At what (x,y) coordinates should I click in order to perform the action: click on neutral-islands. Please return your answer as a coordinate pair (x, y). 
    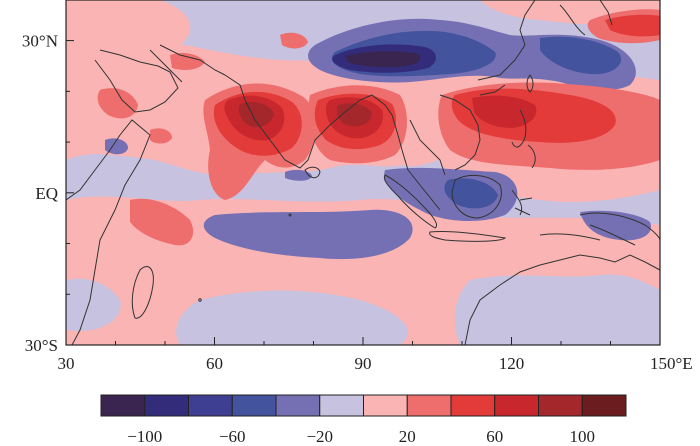
    Looking at the image, I should click on (363, 309).